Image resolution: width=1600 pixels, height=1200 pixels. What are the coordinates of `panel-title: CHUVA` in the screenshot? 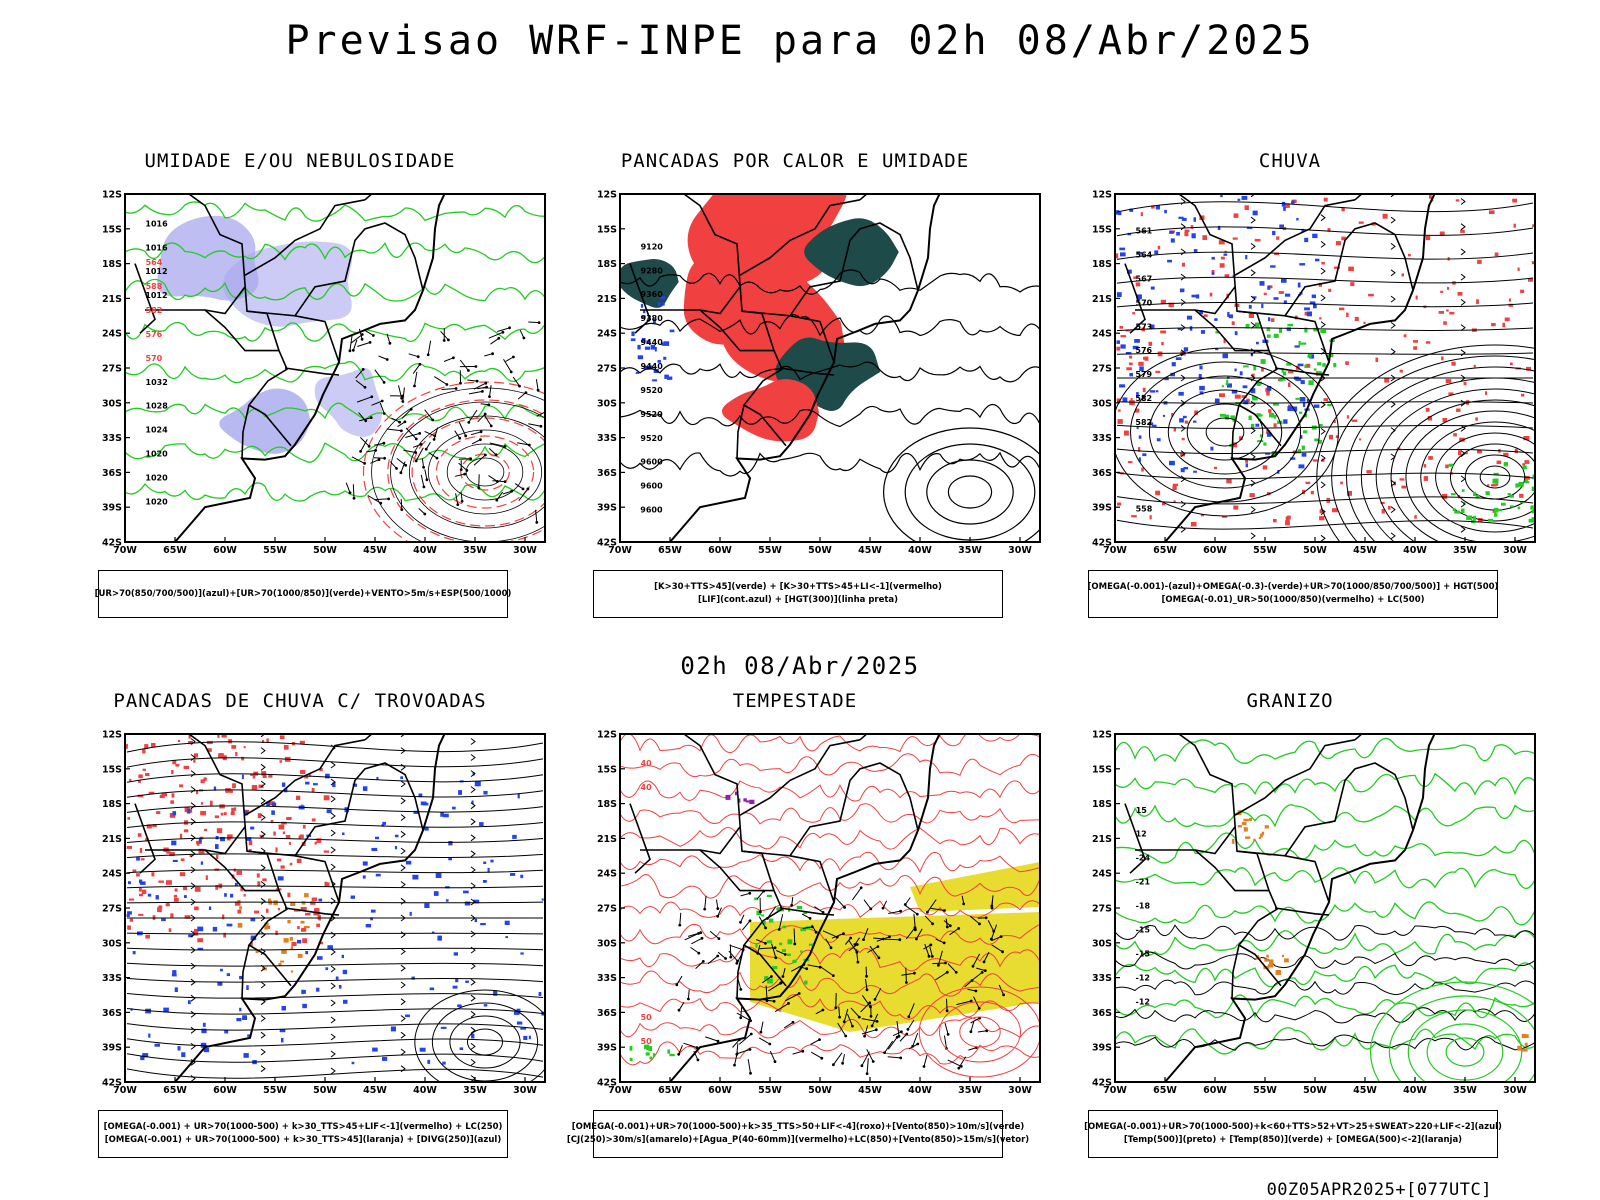 It's located at (1290, 161).